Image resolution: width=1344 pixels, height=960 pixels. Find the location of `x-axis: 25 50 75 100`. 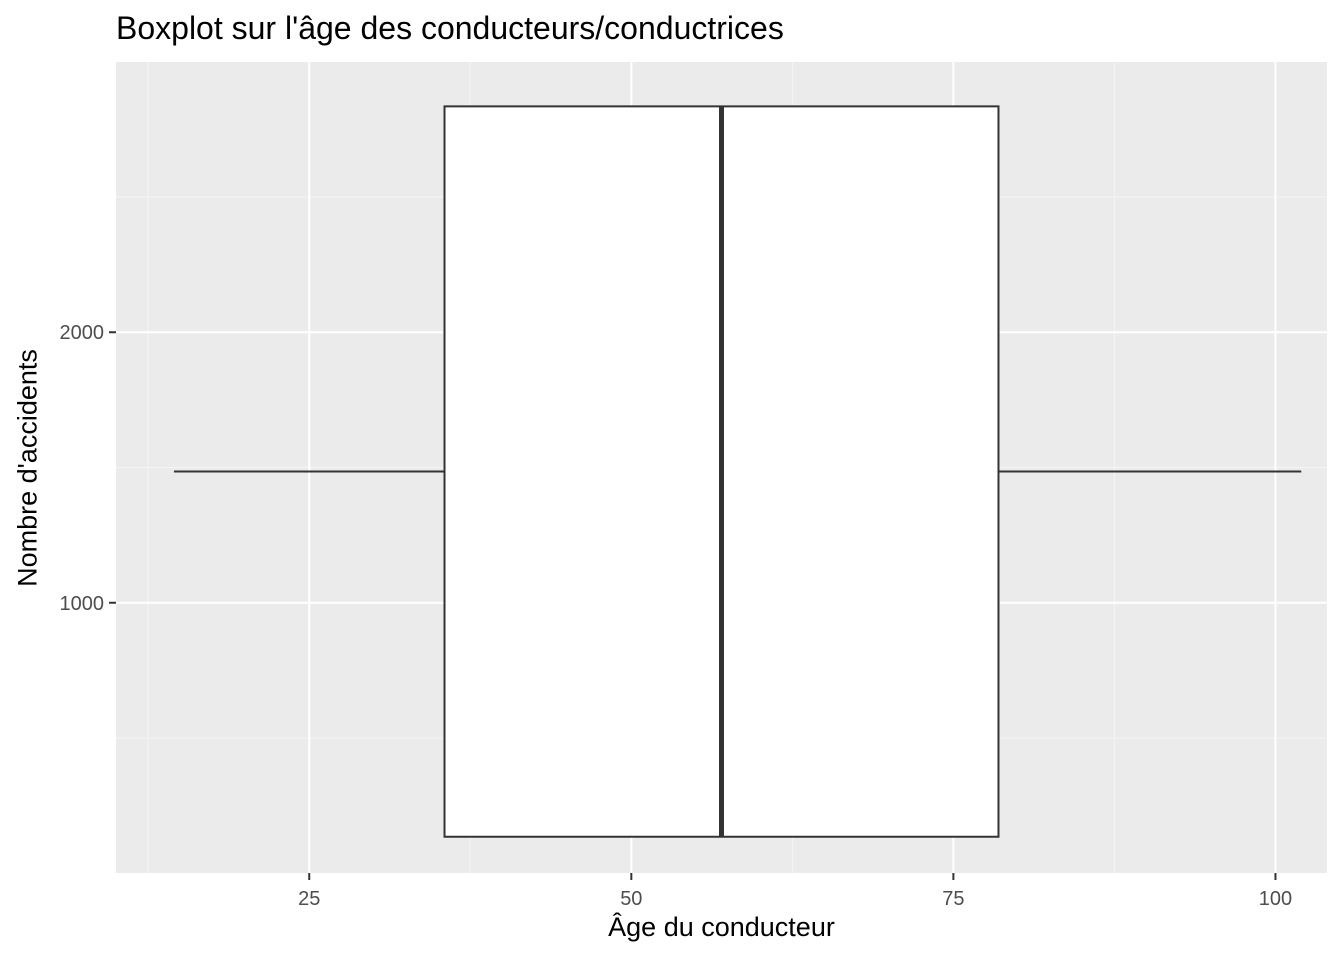

x-axis: 25 50 75 100 is located at coordinates (795, 891).